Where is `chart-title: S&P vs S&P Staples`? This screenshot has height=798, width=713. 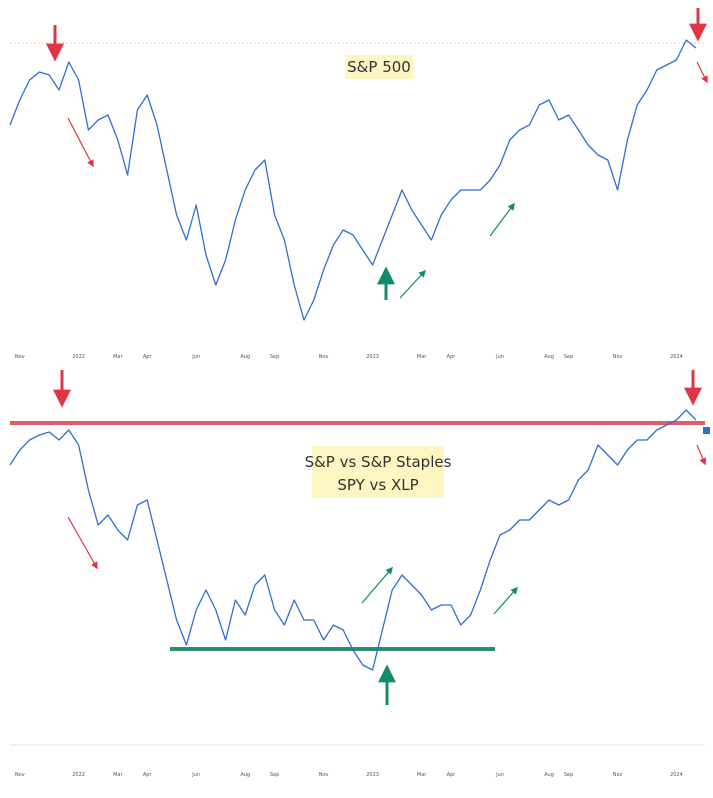 chart-title: S&P vs S&P Staples is located at coordinates (378, 462).